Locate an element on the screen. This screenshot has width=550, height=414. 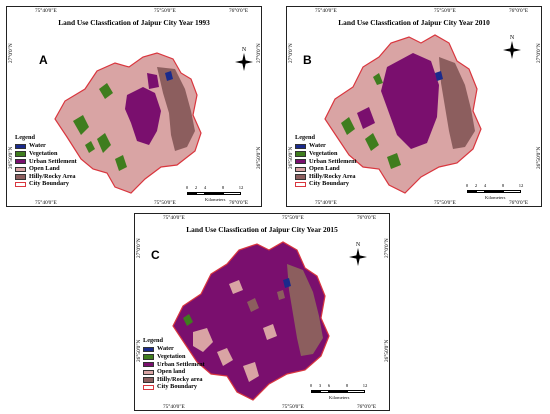
scale-tick: 2 is located at coordinates (476, 185).